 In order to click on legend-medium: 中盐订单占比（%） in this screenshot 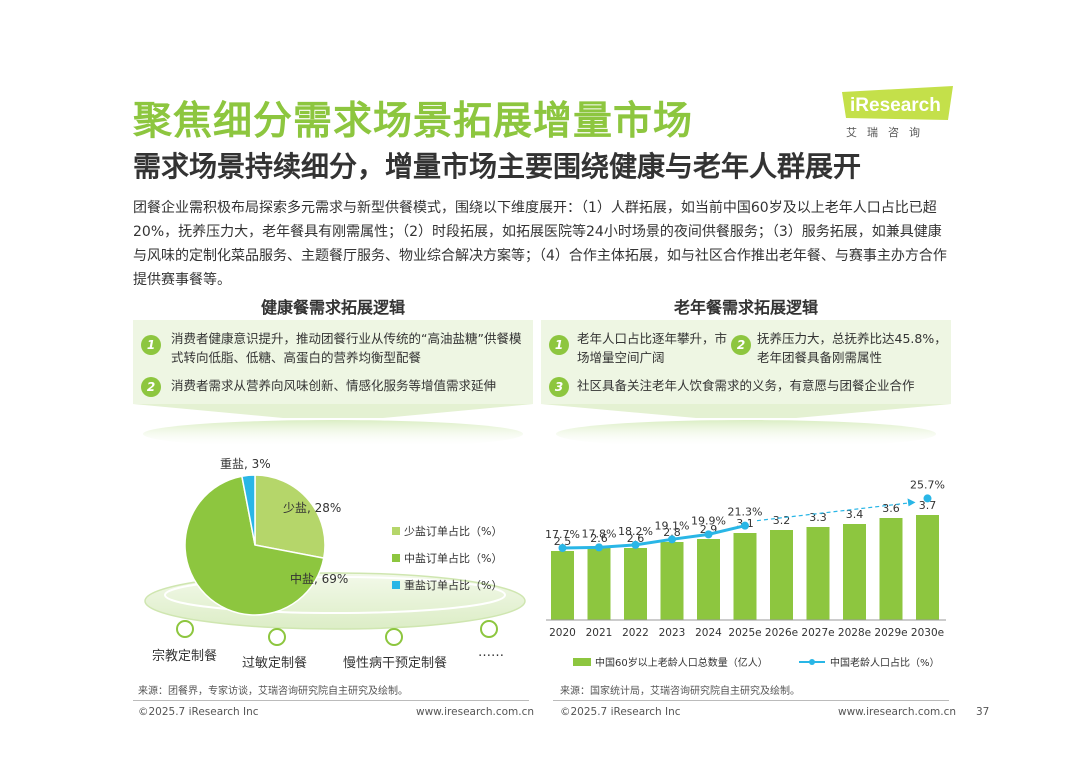, I will do `click(447, 557)`.